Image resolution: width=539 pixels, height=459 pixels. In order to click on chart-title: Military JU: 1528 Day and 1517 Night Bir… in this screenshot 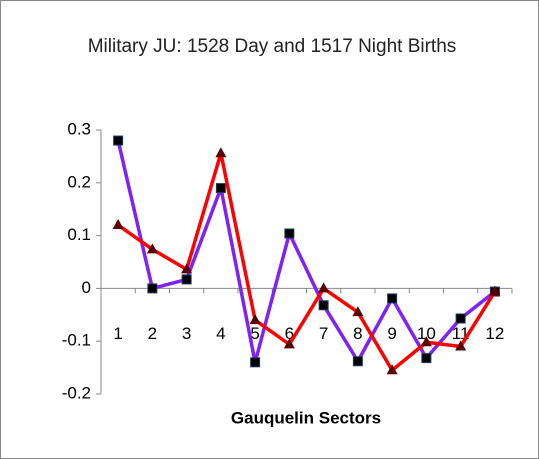, I will do `click(272, 46)`.